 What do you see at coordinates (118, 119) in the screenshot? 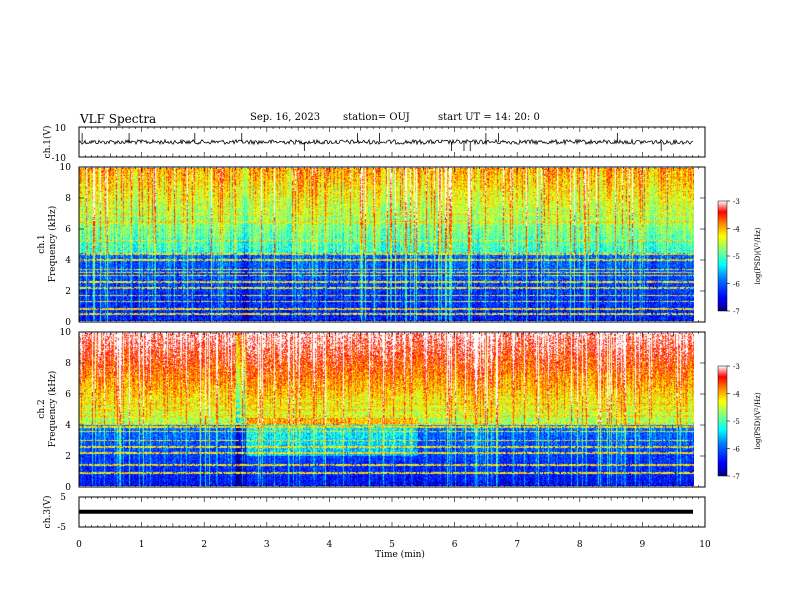
I see `plot-title: VLF Spectra` at bounding box center [118, 119].